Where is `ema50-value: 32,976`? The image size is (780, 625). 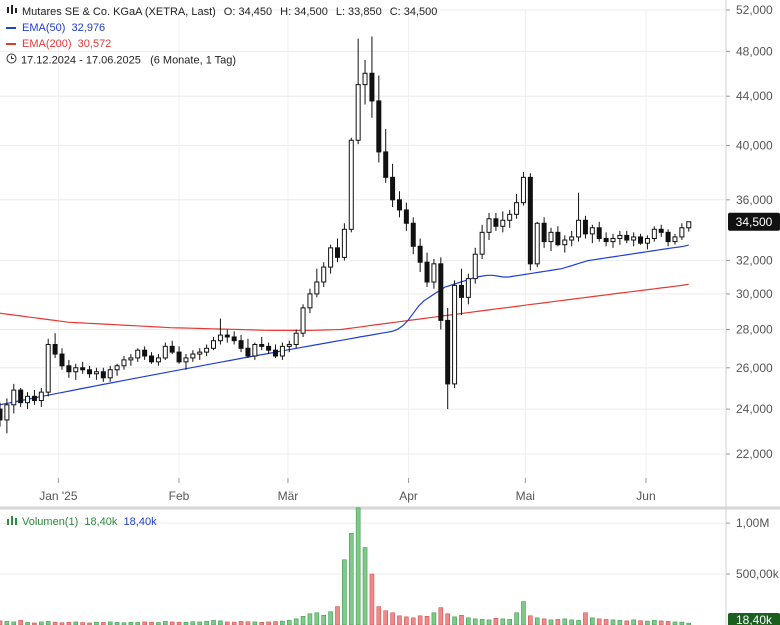 ema50-value: 32,976 is located at coordinates (88, 28).